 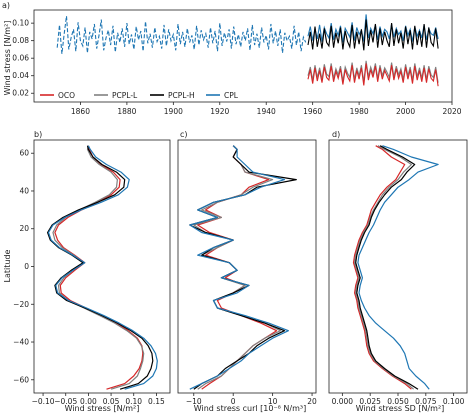 What do you see at coordinates (273, 401) in the screenshot?
I see `x-tick-label: 10` at bounding box center [273, 401].